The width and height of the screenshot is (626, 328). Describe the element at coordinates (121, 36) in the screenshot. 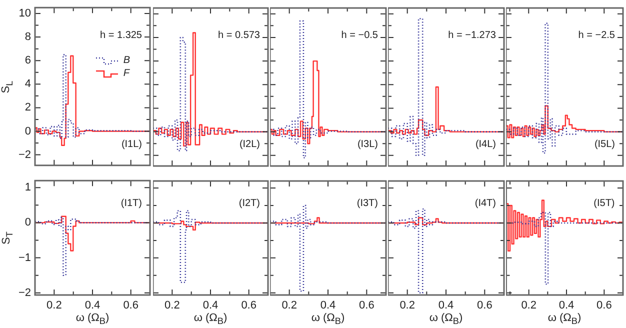

I see `annotation: h = 1.325` at that location.